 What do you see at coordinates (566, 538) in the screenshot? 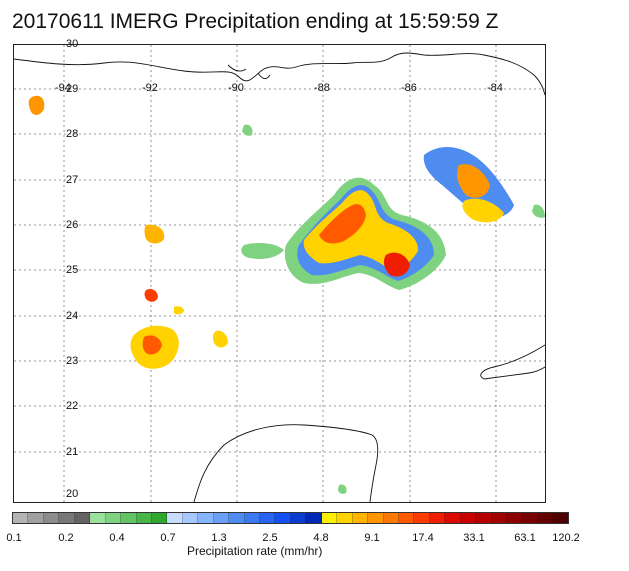
I see `colorbar-tick: 120.2` at bounding box center [566, 538].